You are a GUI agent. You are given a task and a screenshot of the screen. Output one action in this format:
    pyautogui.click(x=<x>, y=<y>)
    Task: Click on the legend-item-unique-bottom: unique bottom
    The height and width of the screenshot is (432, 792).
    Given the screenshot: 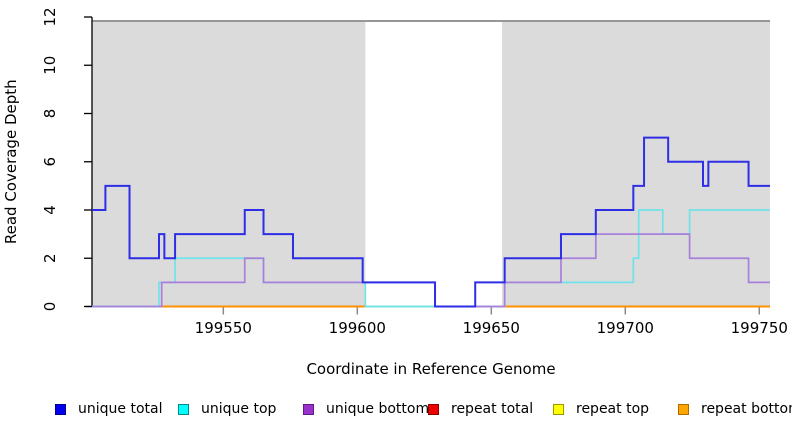 What is the action you would take?
    pyautogui.click(x=366, y=409)
    